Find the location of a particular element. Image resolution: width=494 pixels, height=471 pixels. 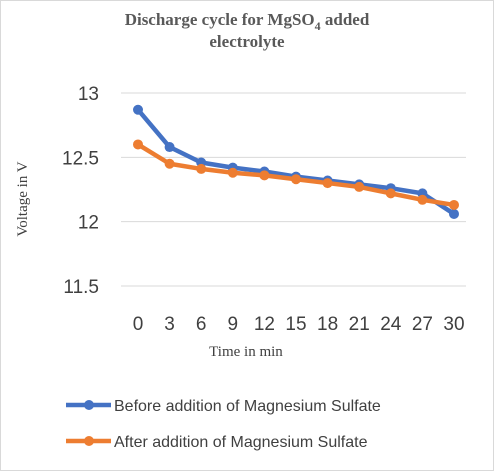

x-tick-label: 24 is located at coordinates (391, 324).